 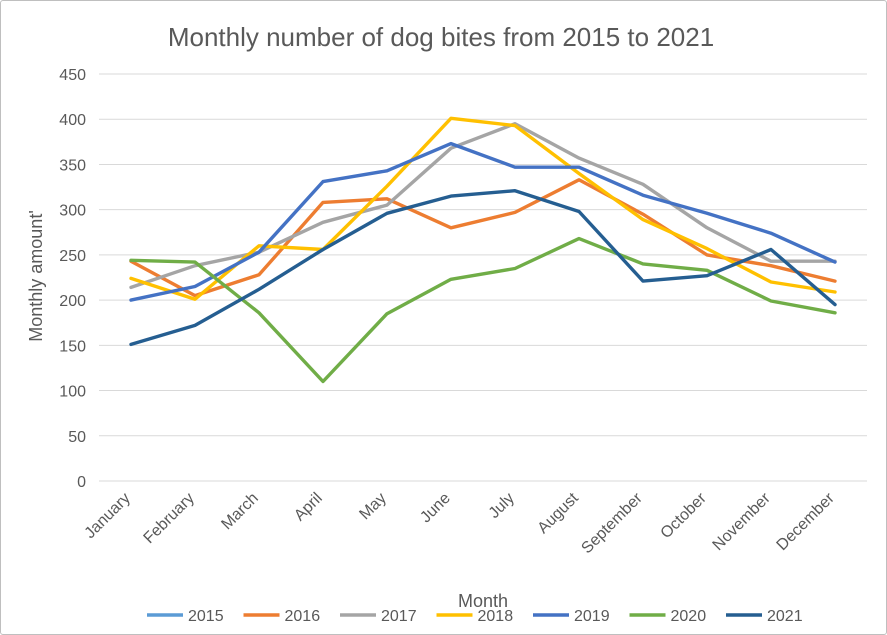 What do you see at coordinates (72, 120) in the screenshot?
I see `y-tick-label: 400` at bounding box center [72, 120].